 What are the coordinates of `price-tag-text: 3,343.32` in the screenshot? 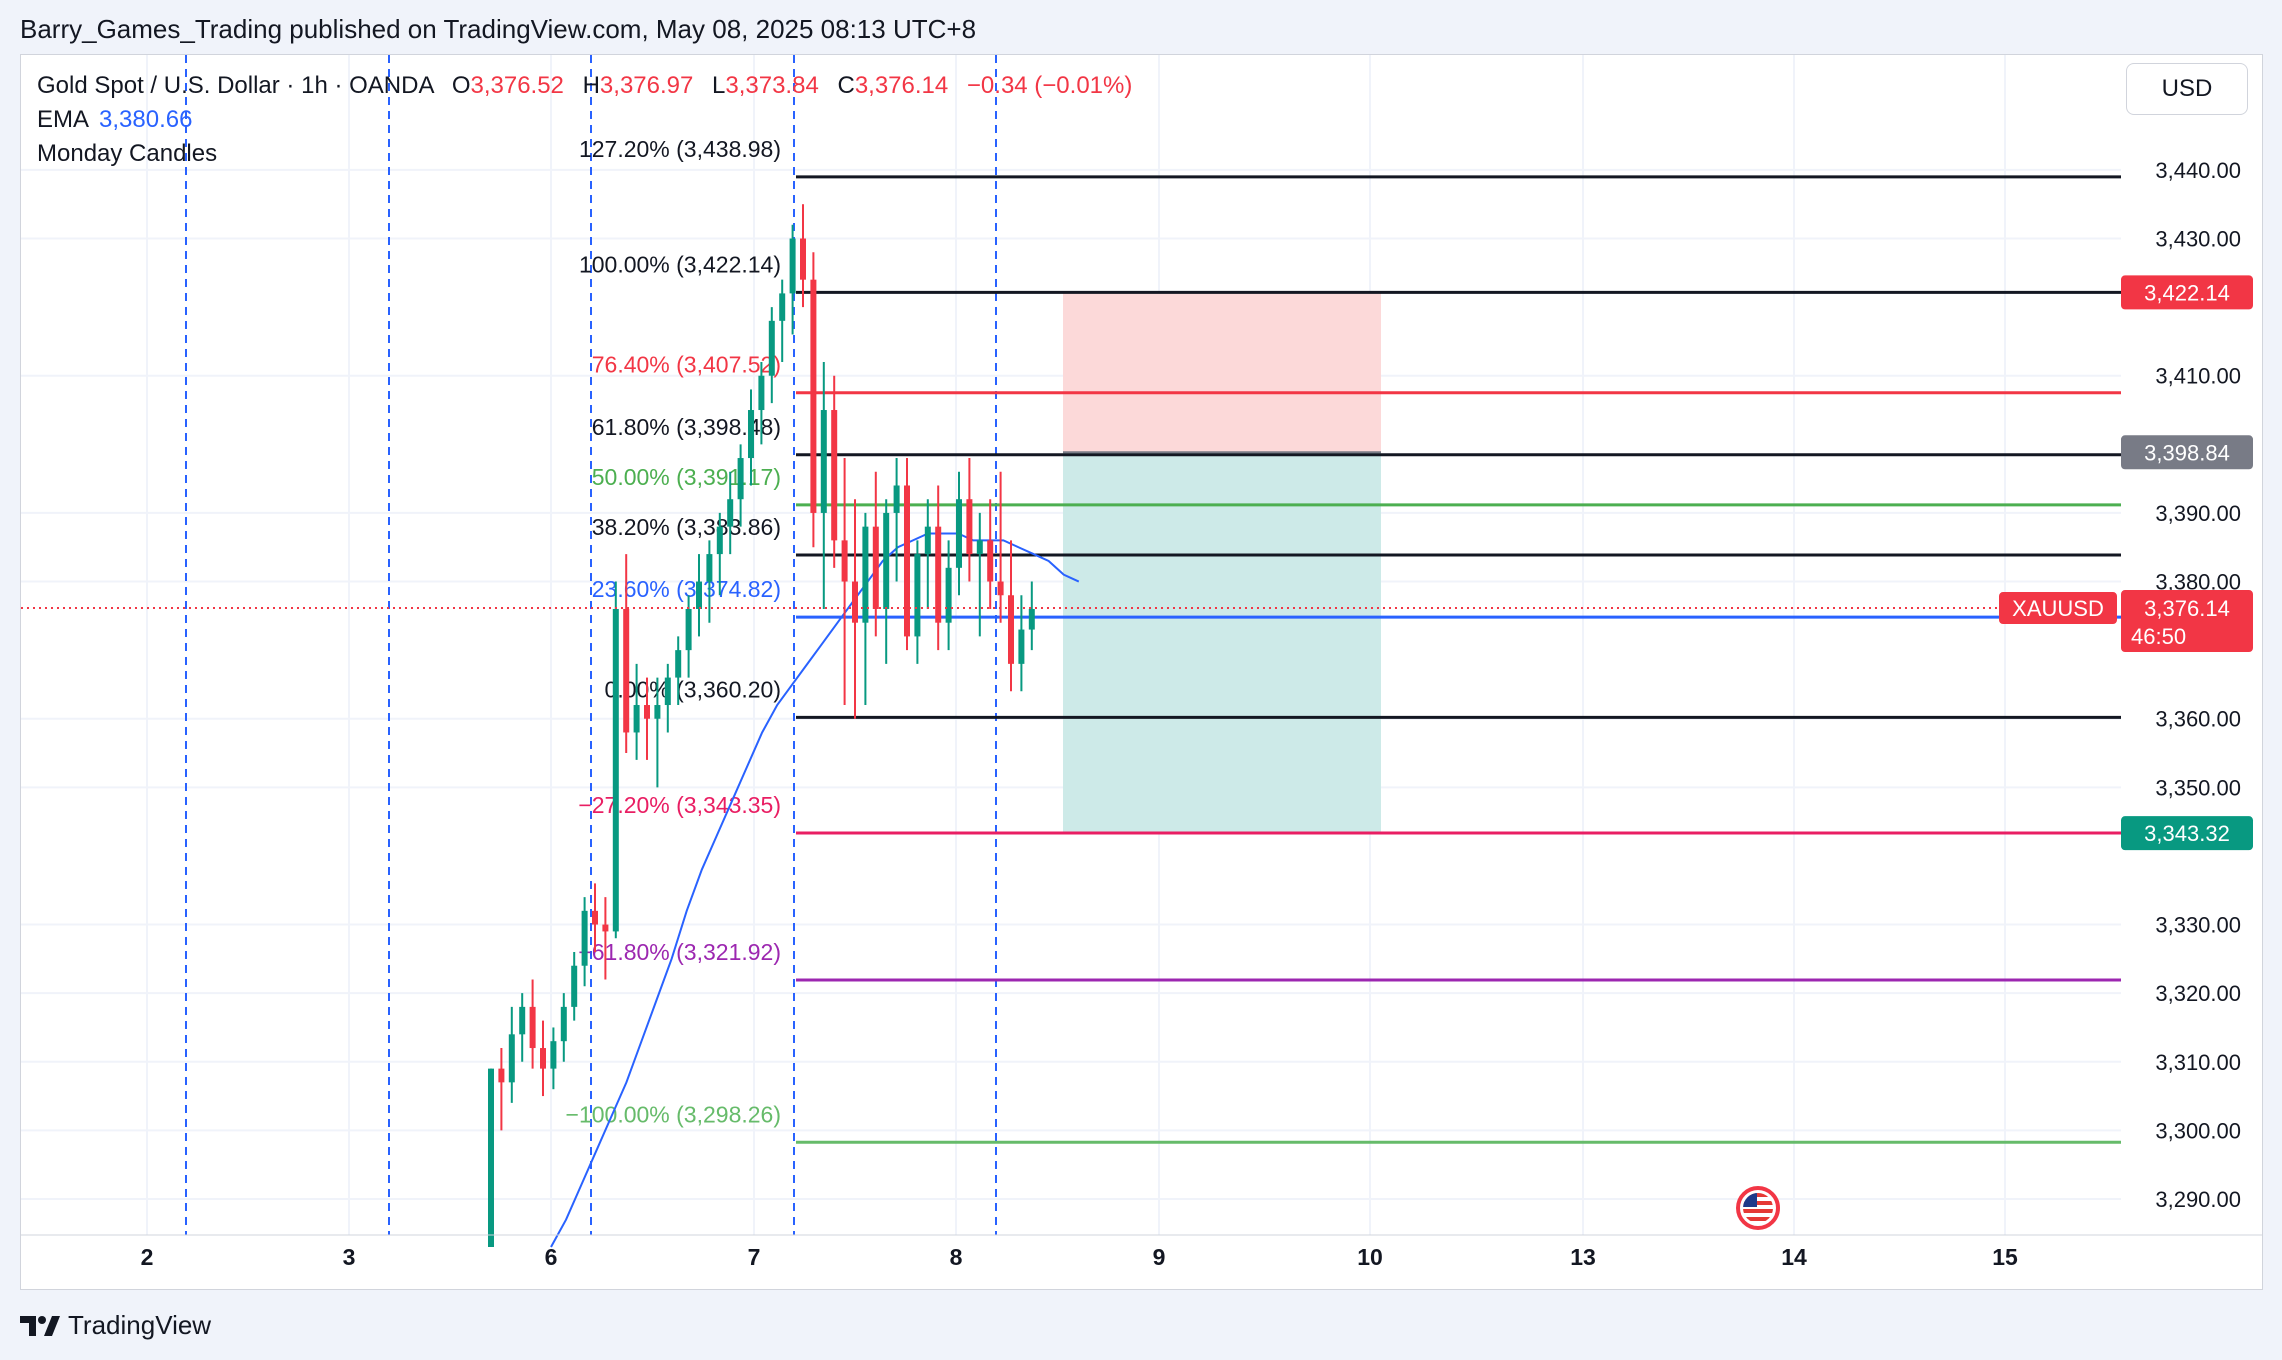 It's located at (2187, 833).